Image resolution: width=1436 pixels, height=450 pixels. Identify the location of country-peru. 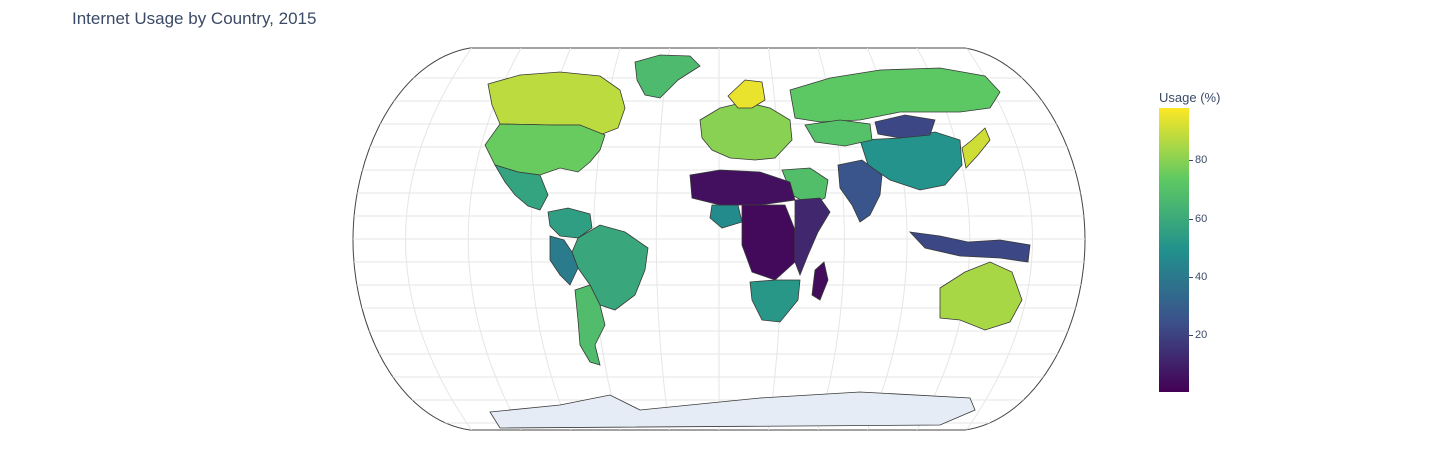
(564, 260).